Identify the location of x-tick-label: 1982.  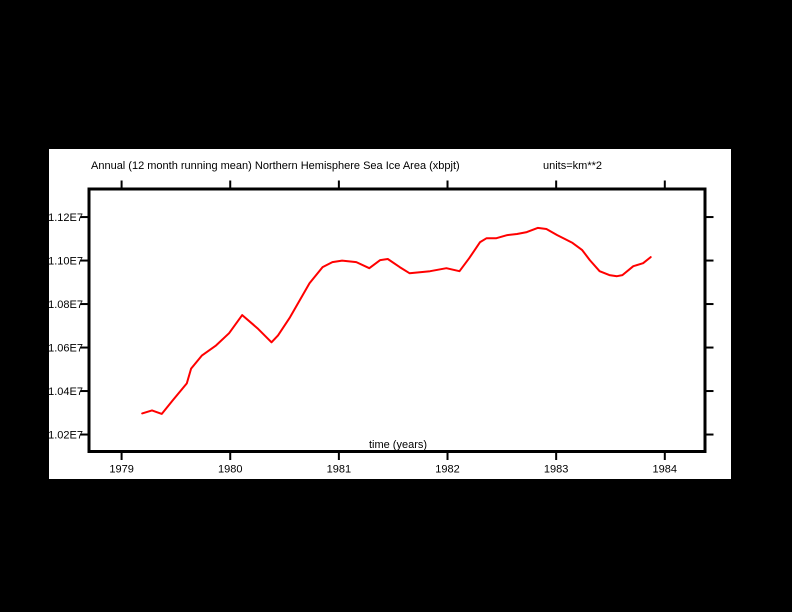
(447, 470).